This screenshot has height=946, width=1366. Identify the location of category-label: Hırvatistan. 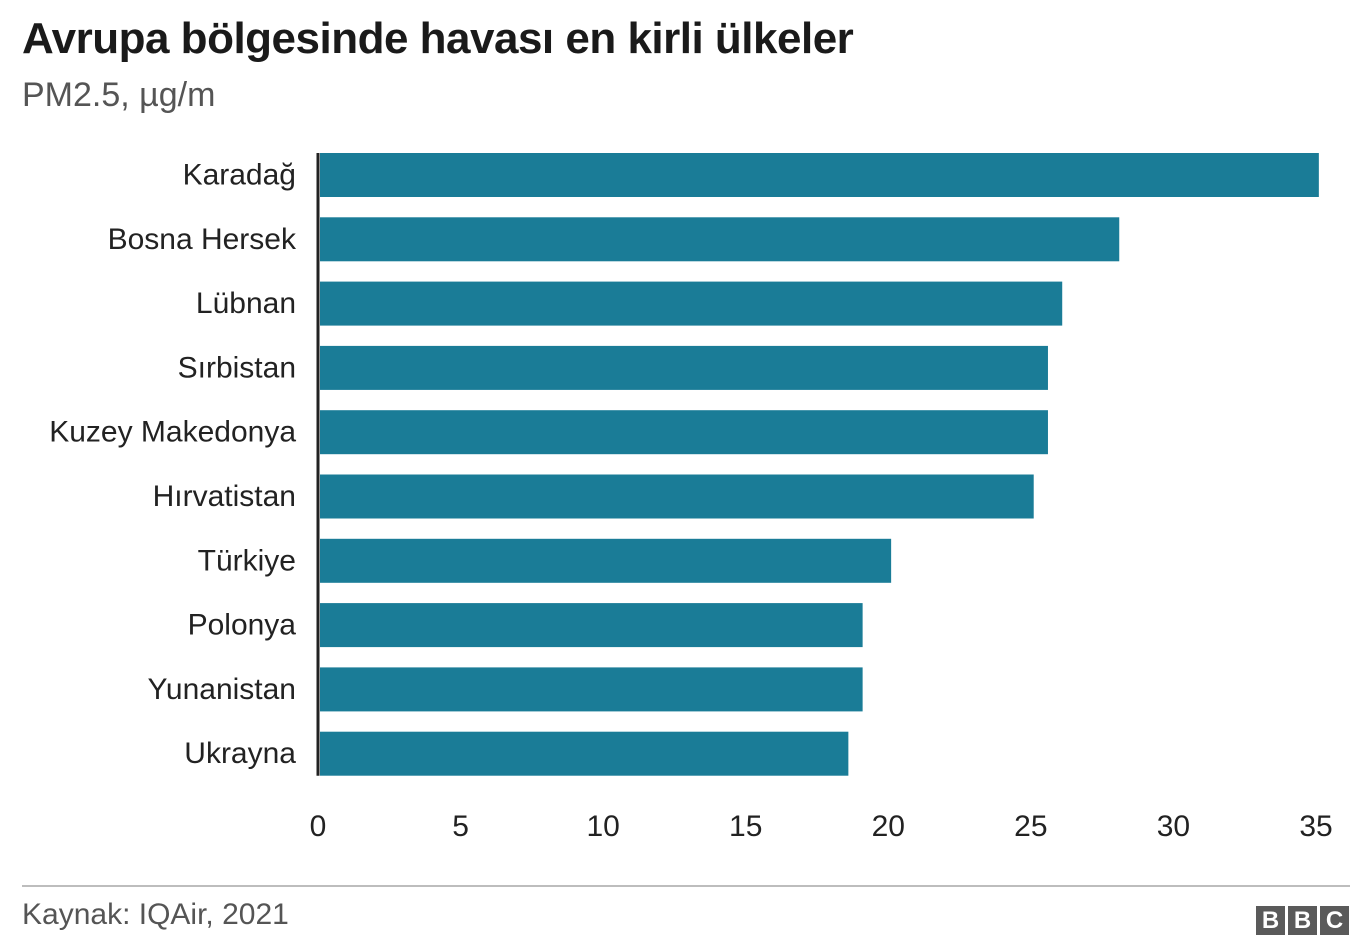
(224, 496).